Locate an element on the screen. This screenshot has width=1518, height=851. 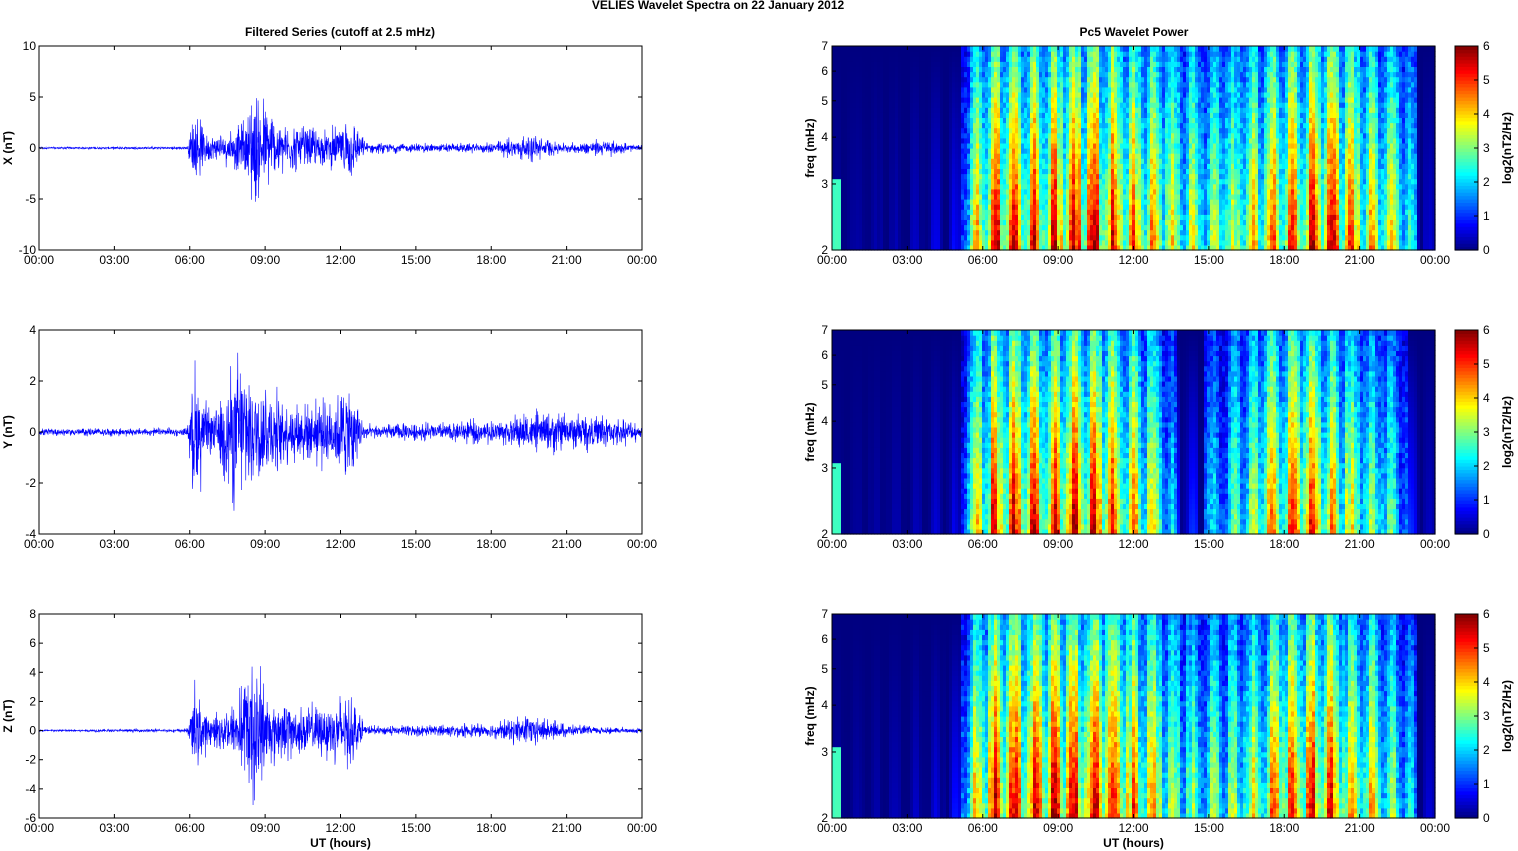
y-tick-label: 6 is located at coordinates (32, 643).